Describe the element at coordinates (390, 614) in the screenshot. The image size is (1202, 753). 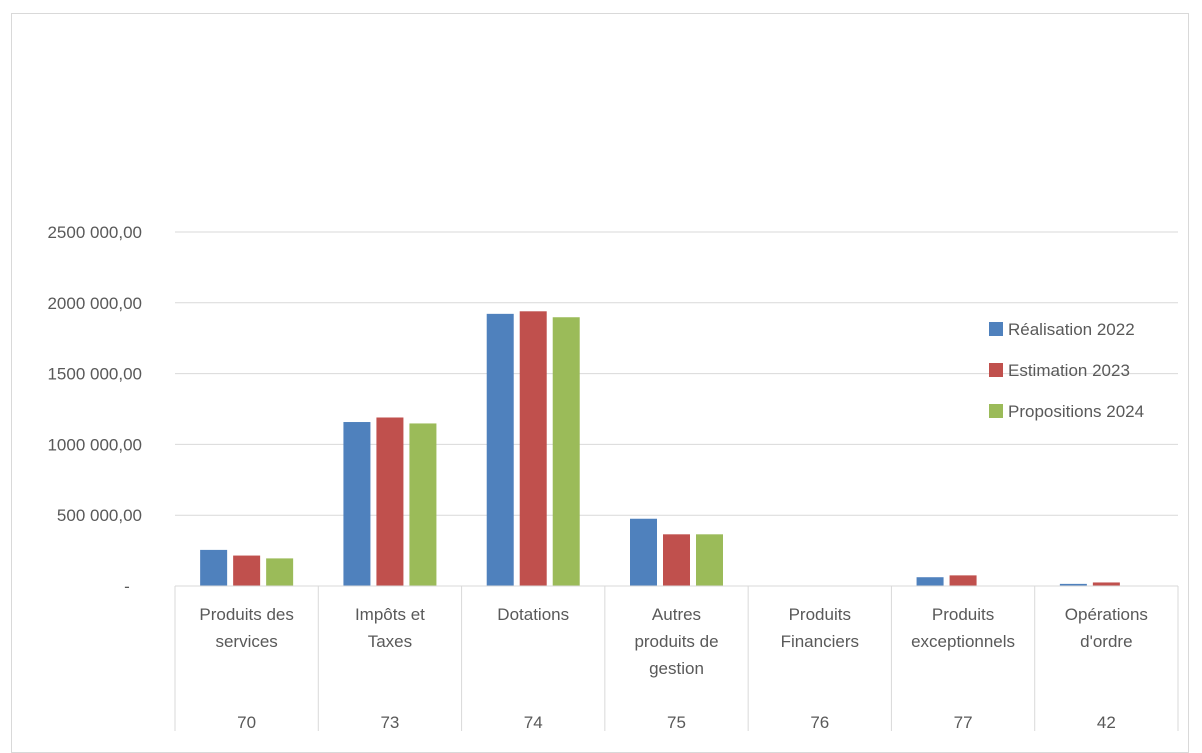
I see `category-label: Impôts et` at that location.